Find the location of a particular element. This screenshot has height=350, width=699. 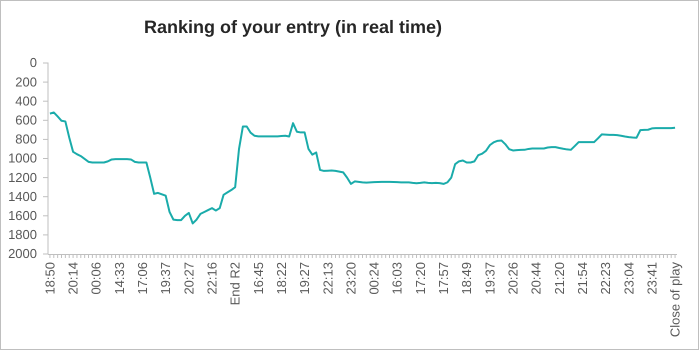

x-tick-label: 20:27 is located at coordinates (188, 278).